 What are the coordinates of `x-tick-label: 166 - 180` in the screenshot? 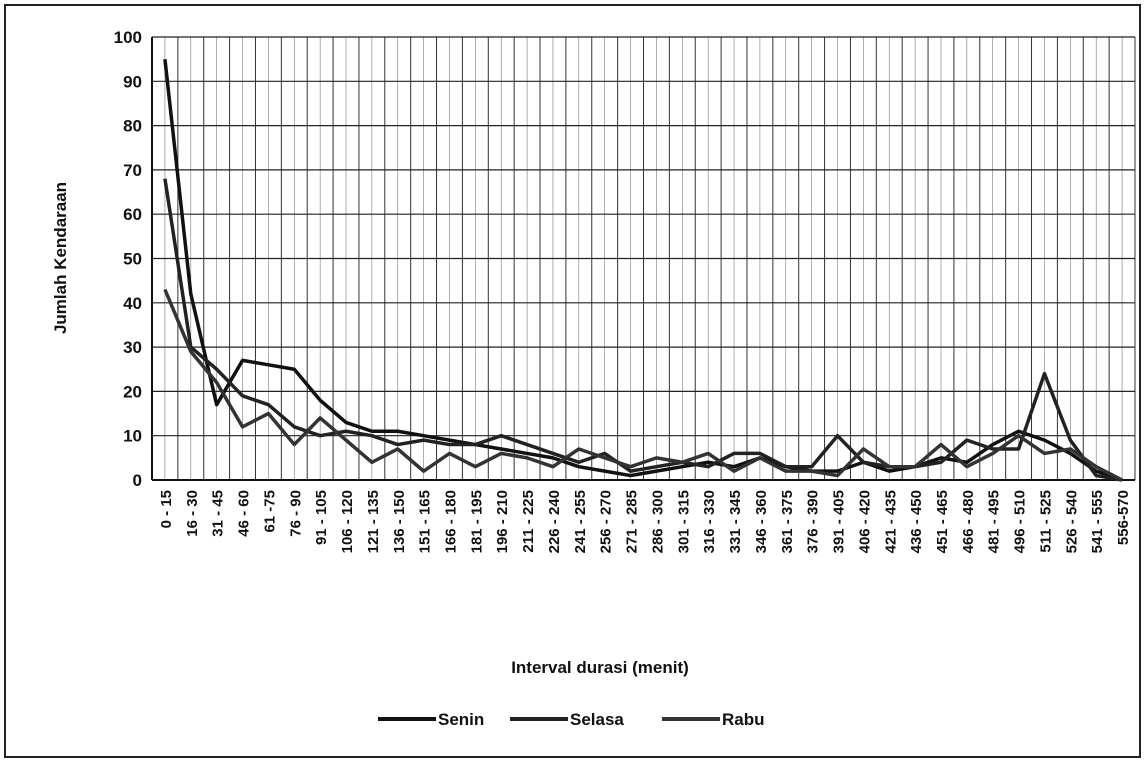 It's located at (450, 521).